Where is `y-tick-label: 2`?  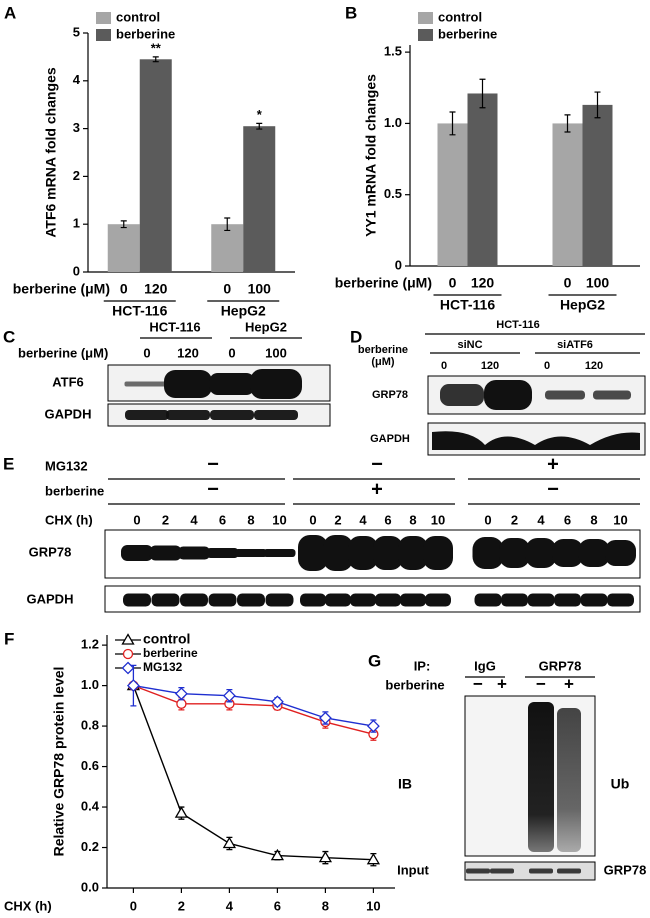
y-tick-label: 2 is located at coordinates (76, 175).